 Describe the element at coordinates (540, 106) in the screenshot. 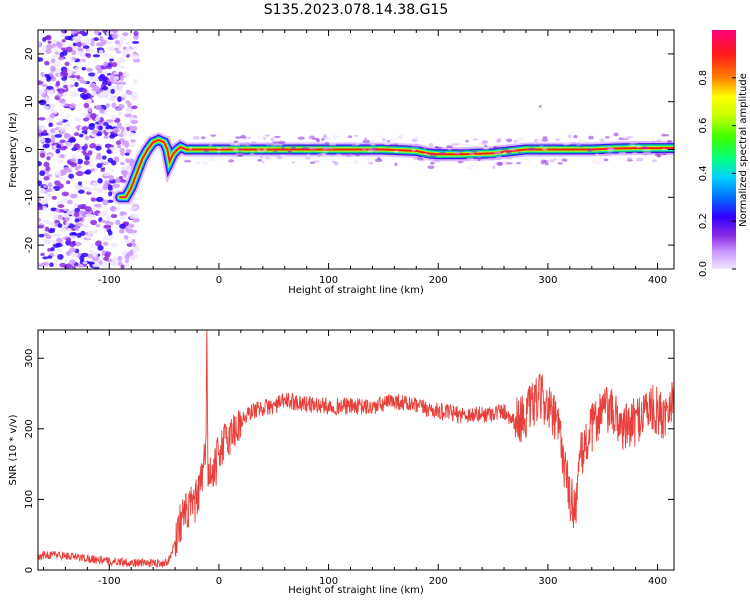

I see `stray-point` at that location.